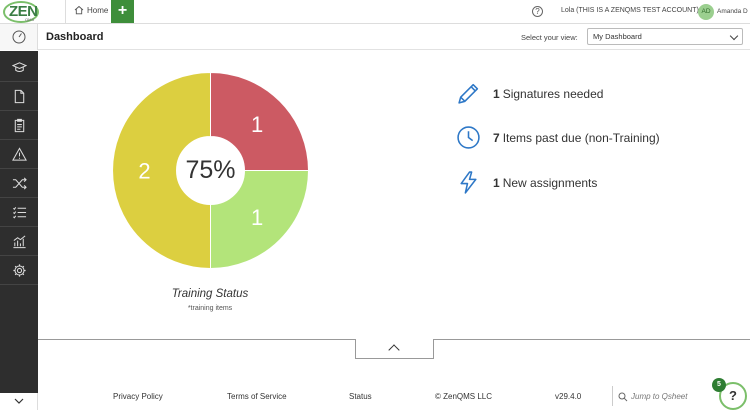 The width and height of the screenshot is (750, 410). Describe the element at coordinates (30, 19) in the screenshot. I see `logo-subtext: QMS` at that location.